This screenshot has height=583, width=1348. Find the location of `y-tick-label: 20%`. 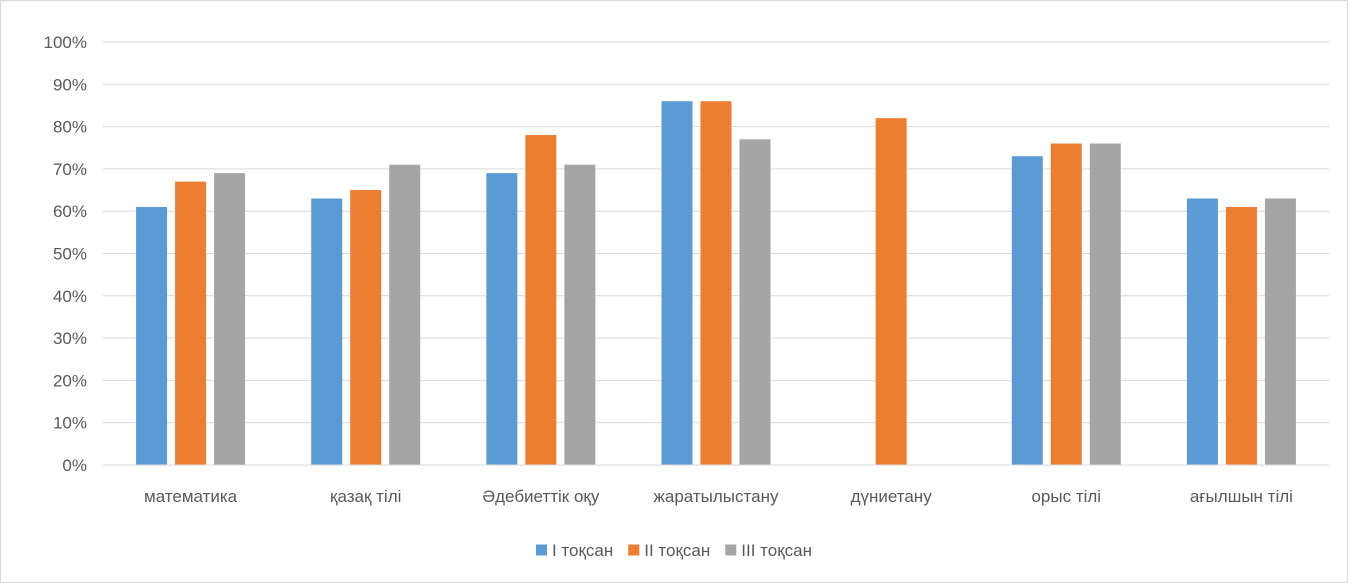

y-tick-label: 20% is located at coordinates (70, 380).